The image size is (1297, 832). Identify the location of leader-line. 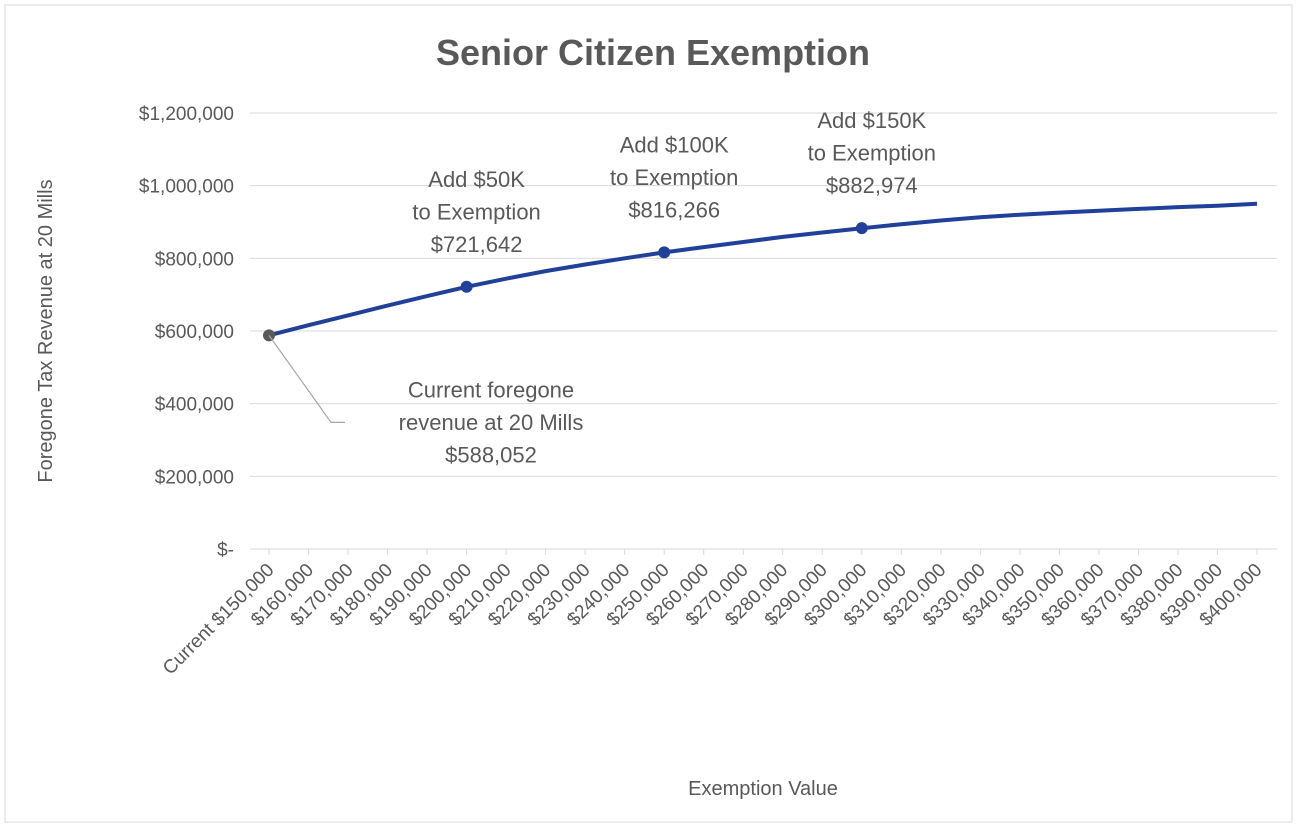
(306, 378).